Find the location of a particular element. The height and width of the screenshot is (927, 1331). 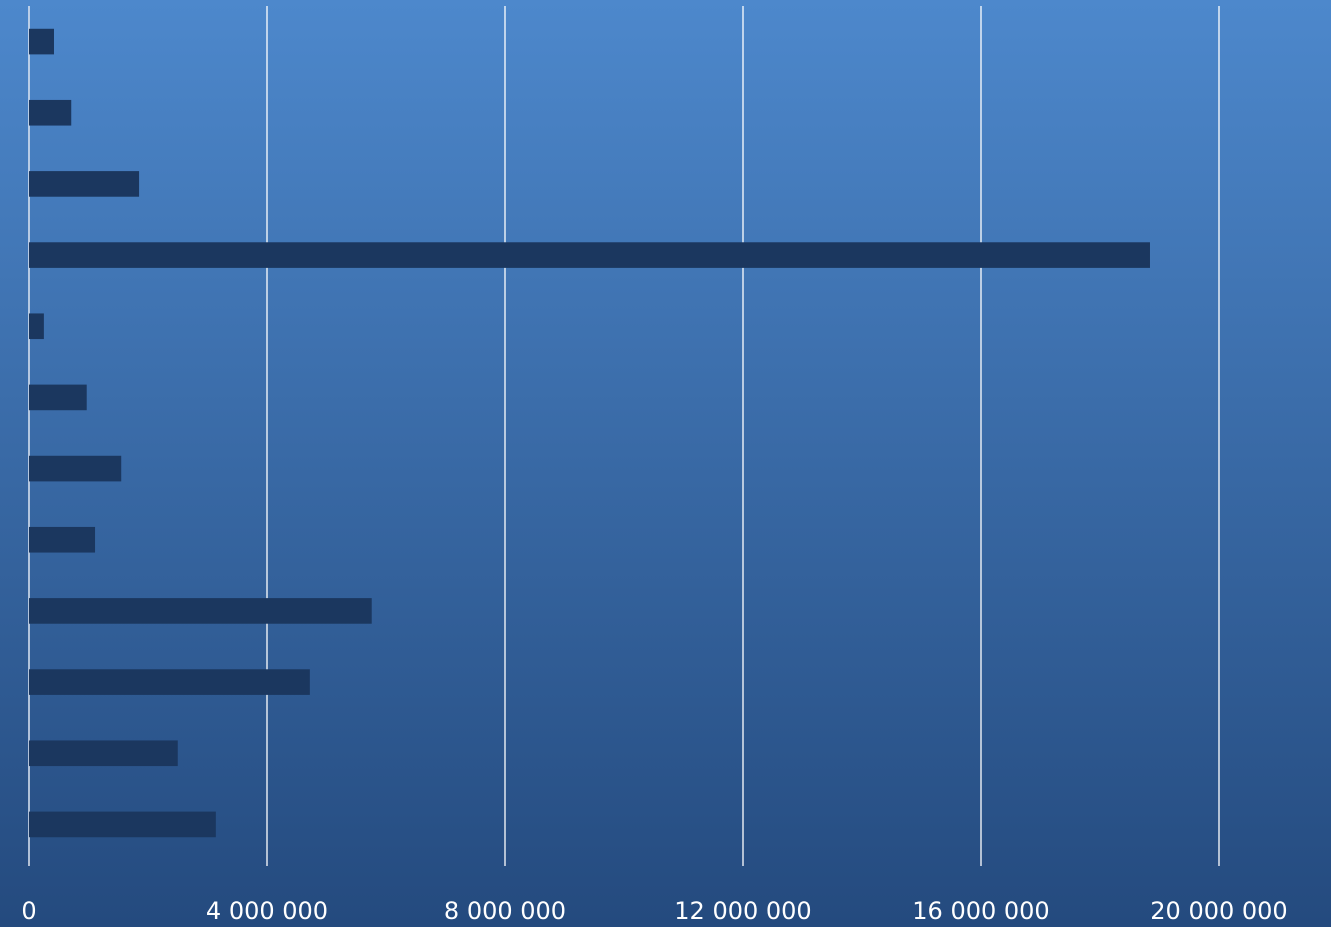

x-tick-label: 20 000 000 is located at coordinates (1218, 911).